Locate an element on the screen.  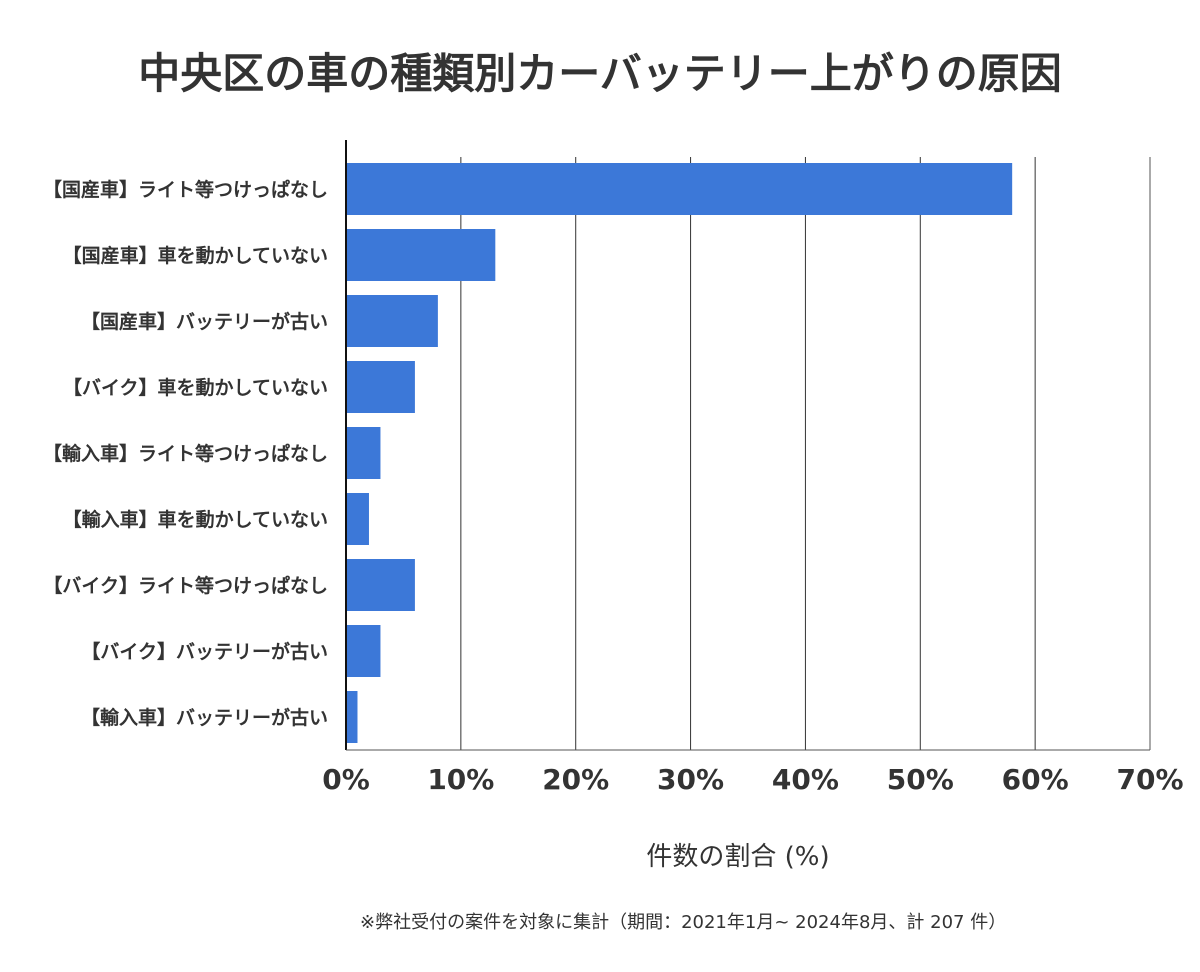
x-tick-label: 10% is located at coordinates (460, 779).